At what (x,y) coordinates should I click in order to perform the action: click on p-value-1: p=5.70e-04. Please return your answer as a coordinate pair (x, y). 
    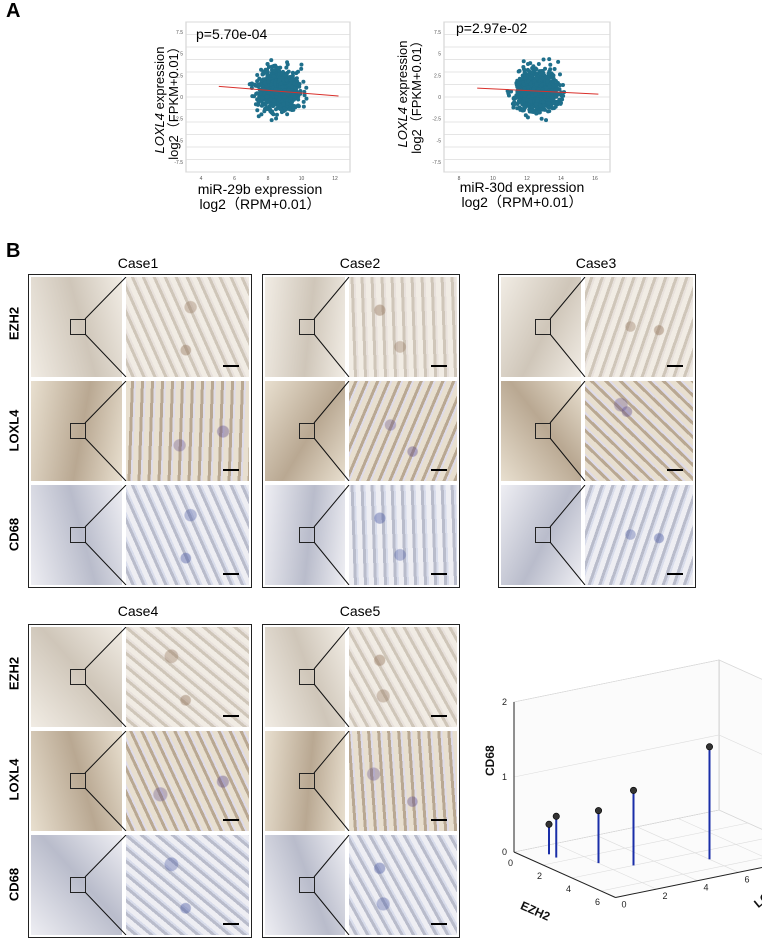
    Looking at the image, I should click on (232, 34).